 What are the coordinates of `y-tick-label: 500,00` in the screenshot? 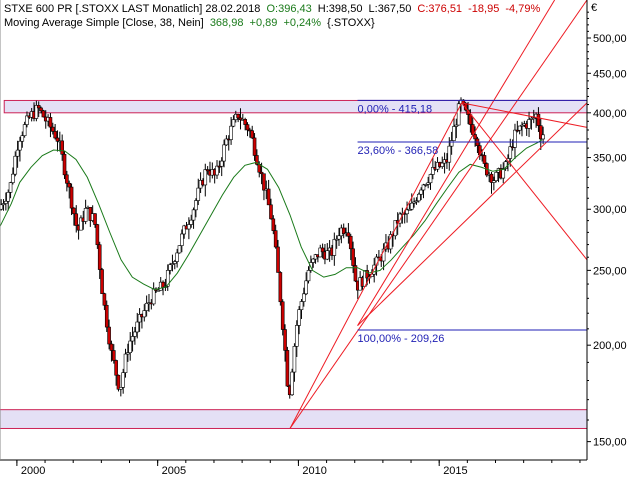 It's located at (610, 39).